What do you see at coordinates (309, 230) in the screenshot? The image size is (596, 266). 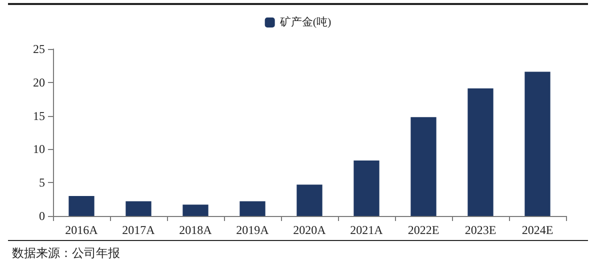 I see `x-tick-label: 2020A` at bounding box center [309, 230].